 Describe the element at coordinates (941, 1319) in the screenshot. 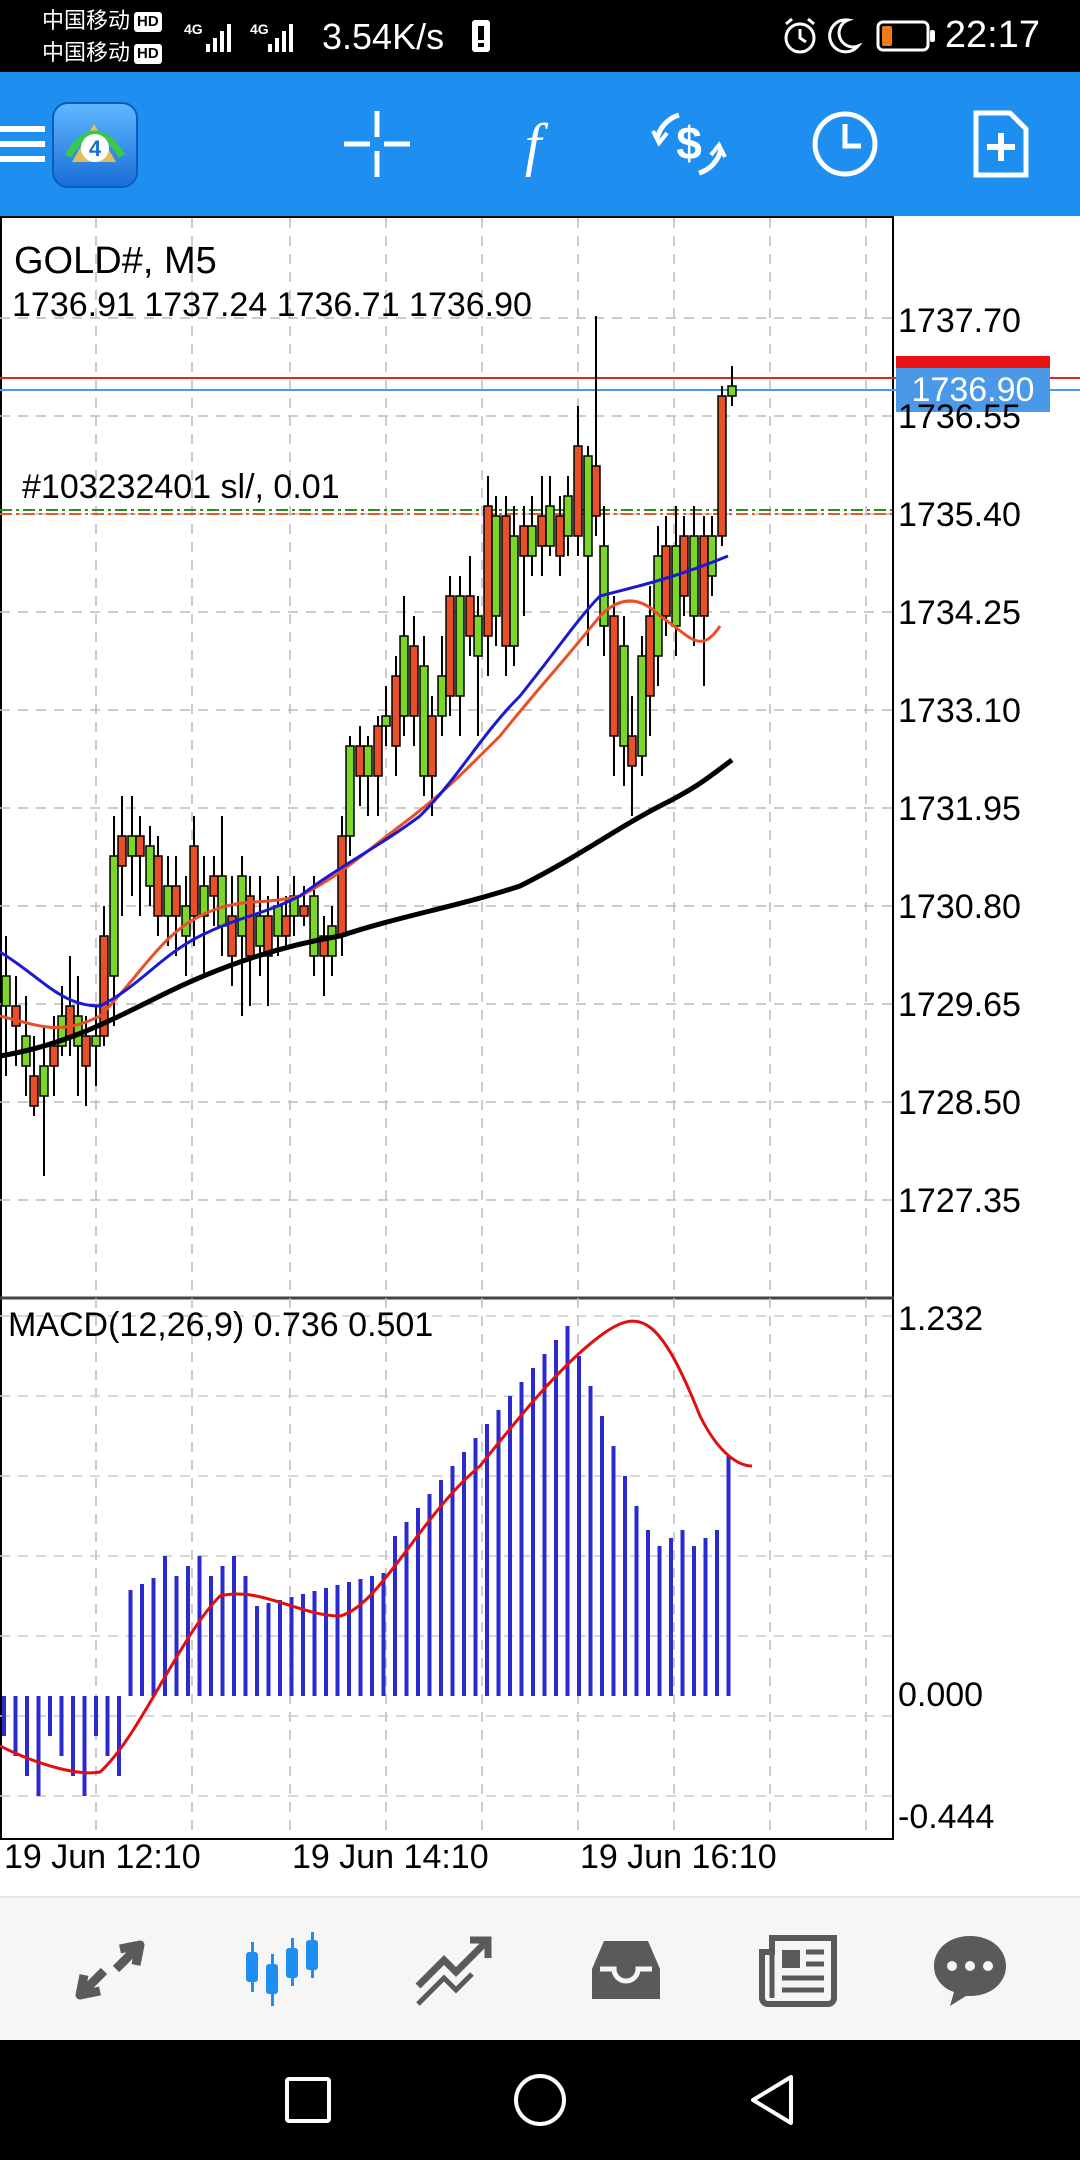

I see `macd-tick: 1.232` at that location.